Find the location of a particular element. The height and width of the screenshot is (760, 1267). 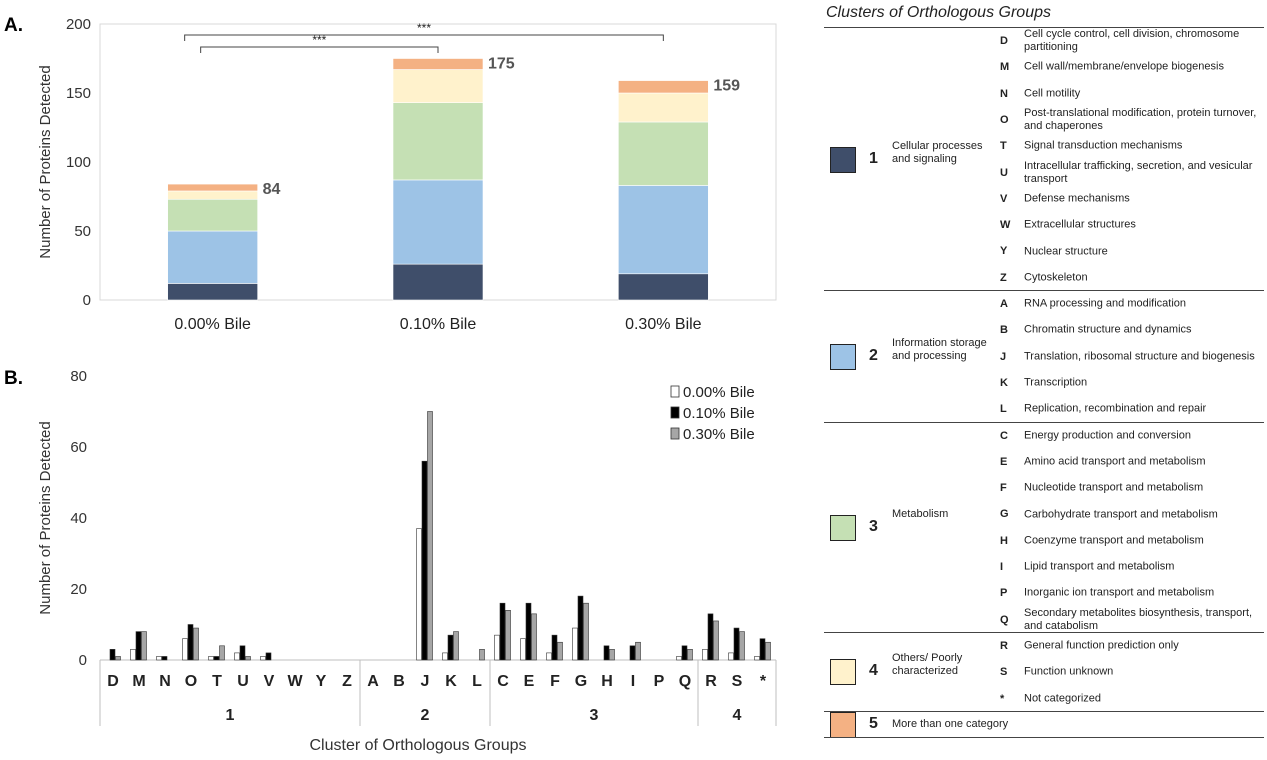

cog-category-row: V Defense mechanisms is located at coordinates (1043, 199).